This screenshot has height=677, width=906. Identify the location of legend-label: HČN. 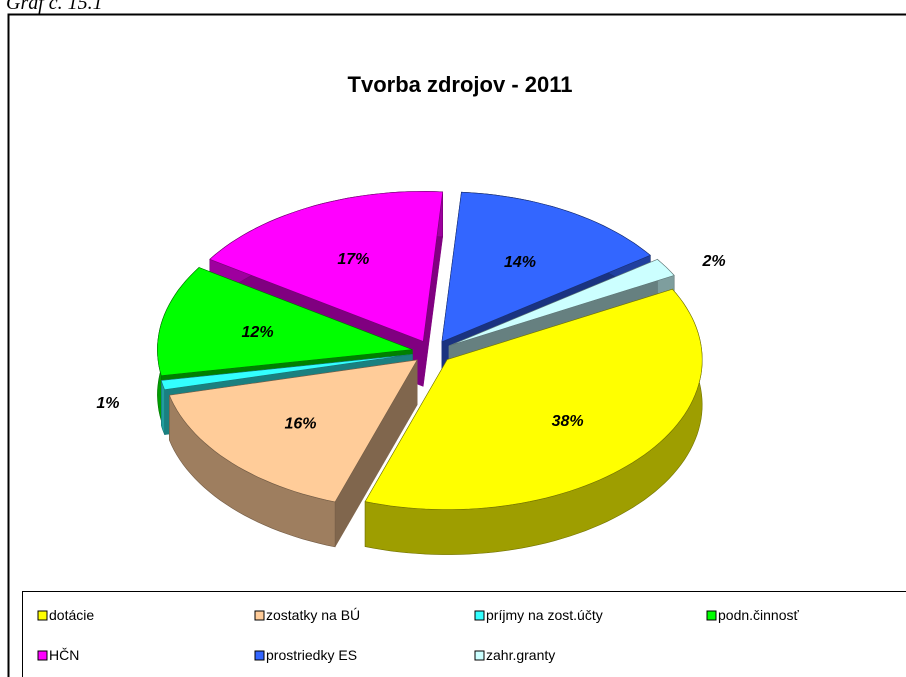
(64, 655).